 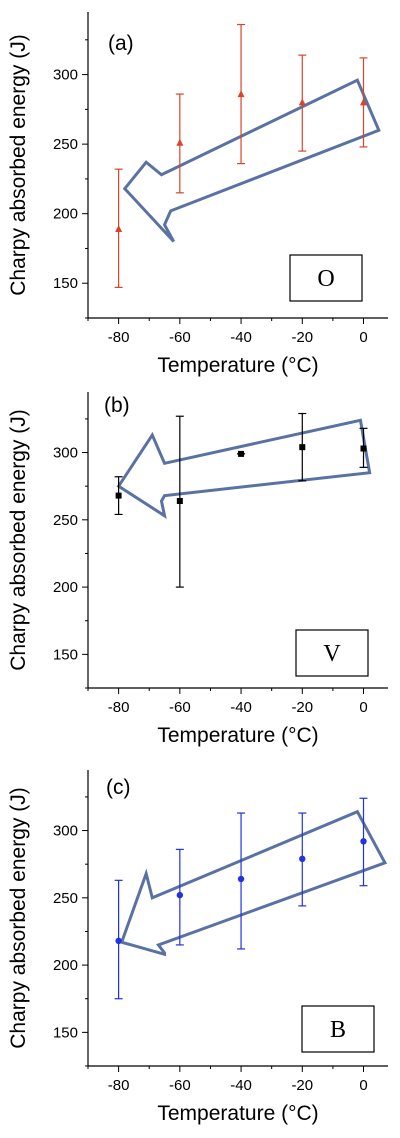 What do you see at coordinates (121, 43) in the screenshot?
I see `panel-label: (a)` at bounding box center [121, 43].